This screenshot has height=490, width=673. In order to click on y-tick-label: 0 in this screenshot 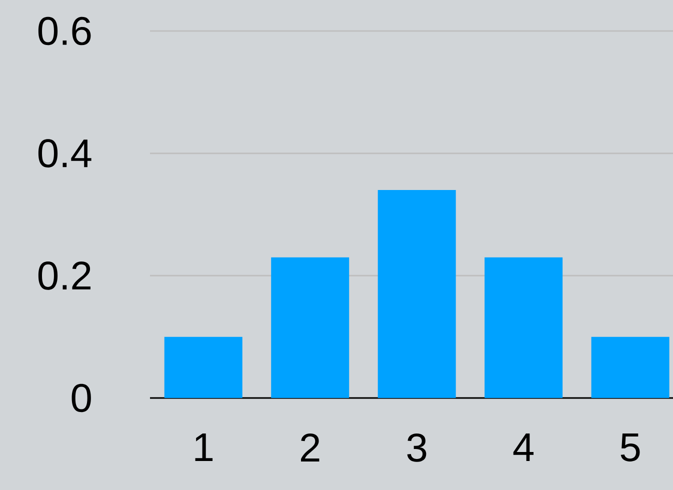, I will do `click(81, 398)`.